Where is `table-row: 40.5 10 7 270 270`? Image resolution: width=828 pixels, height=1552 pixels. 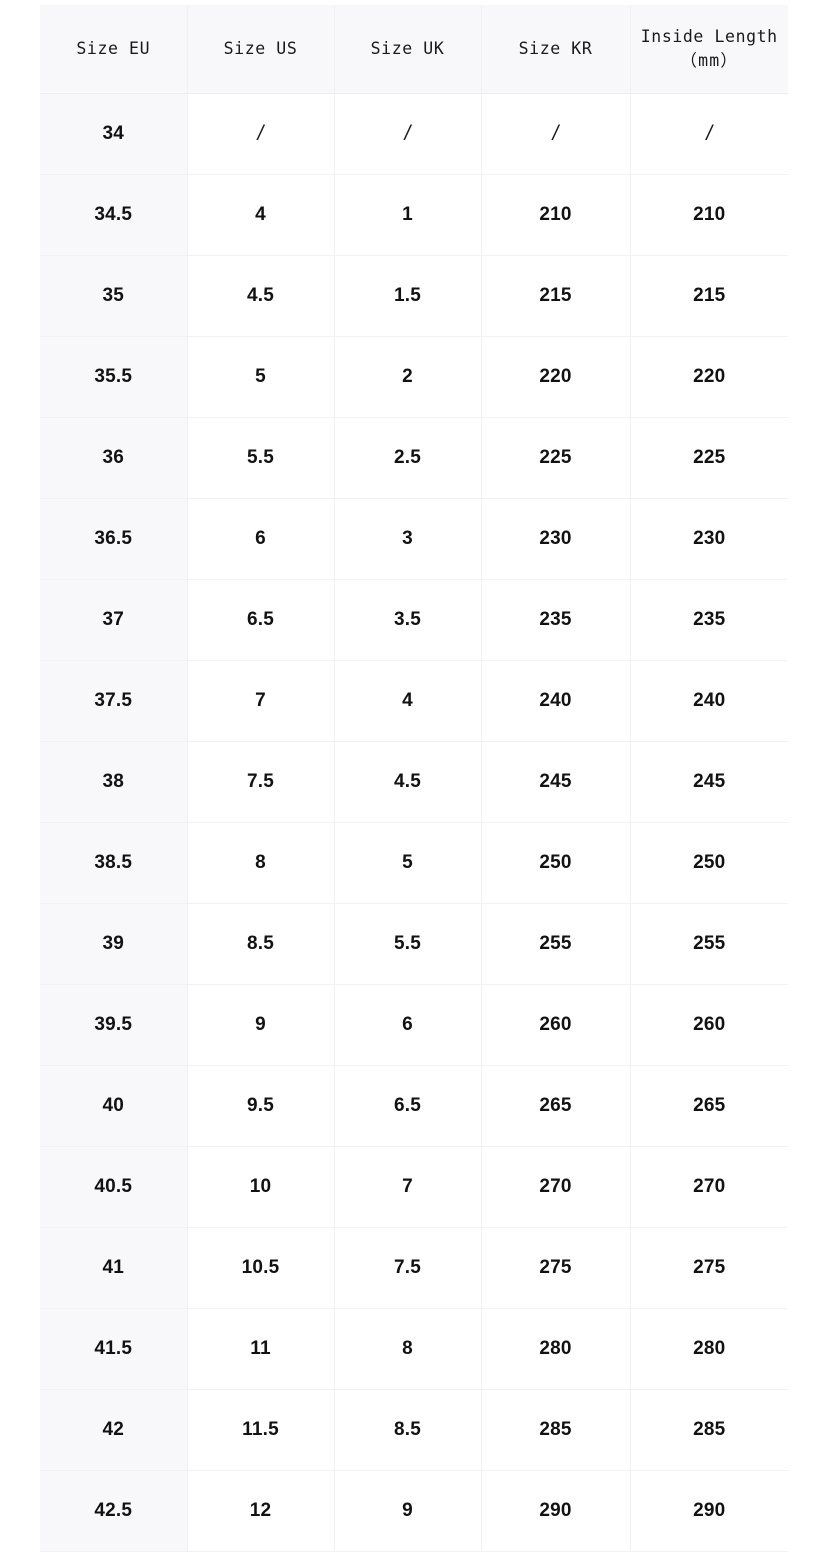
table-row: 40.5 10 7 270 270 is located at coordinates (414, 1187).